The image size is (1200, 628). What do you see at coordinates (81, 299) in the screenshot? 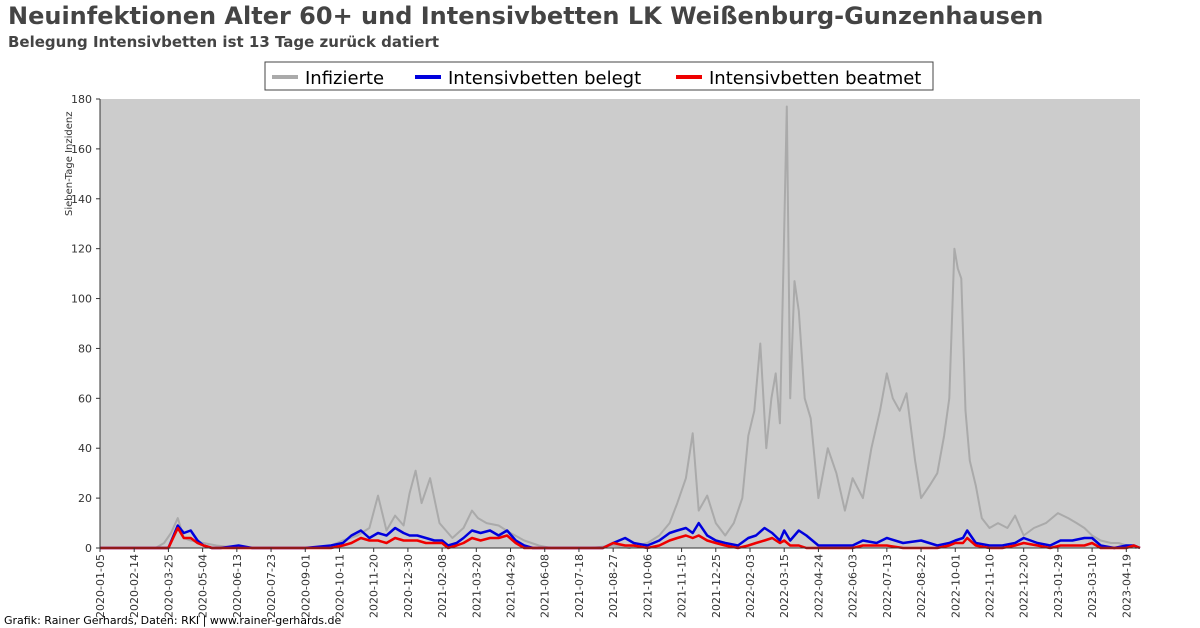
I see `y-tick-label: 100` at bounding box center [81, 299].